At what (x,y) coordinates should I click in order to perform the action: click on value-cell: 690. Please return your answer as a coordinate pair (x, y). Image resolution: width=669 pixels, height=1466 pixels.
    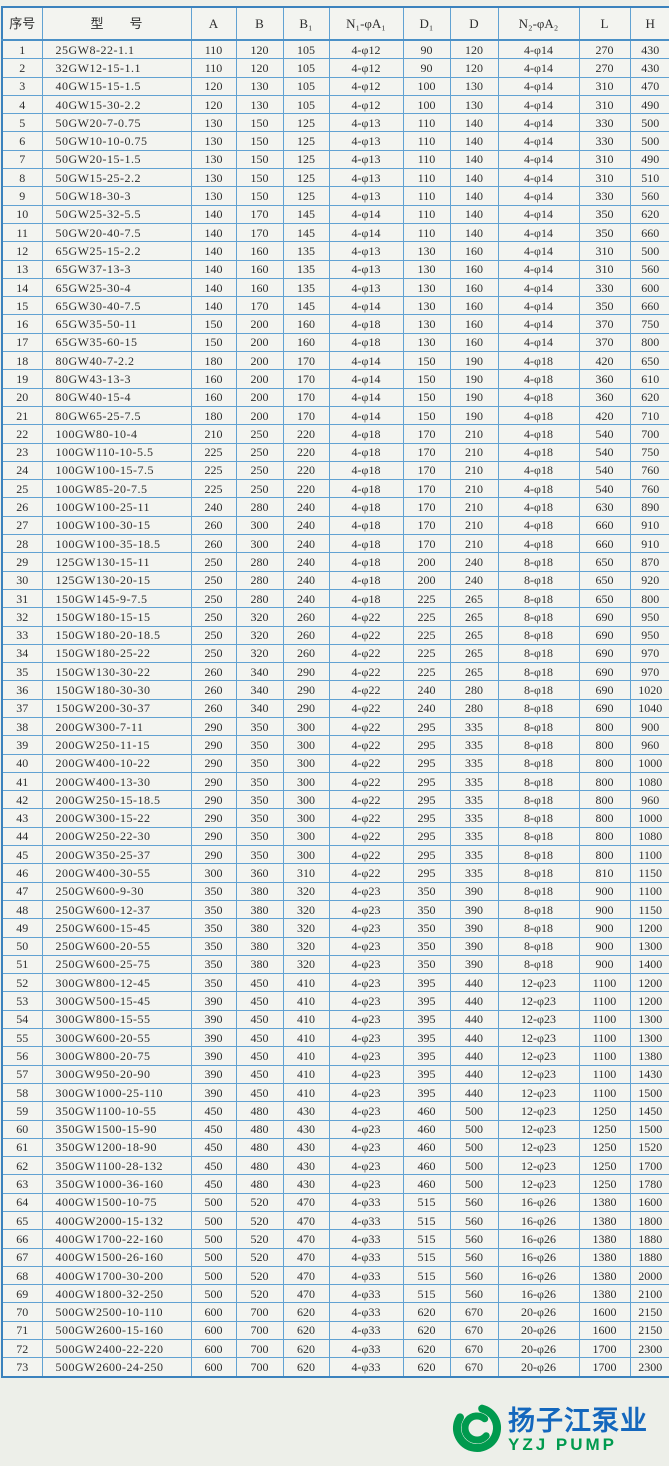
    Looking at the image, I should click on (604, 690).